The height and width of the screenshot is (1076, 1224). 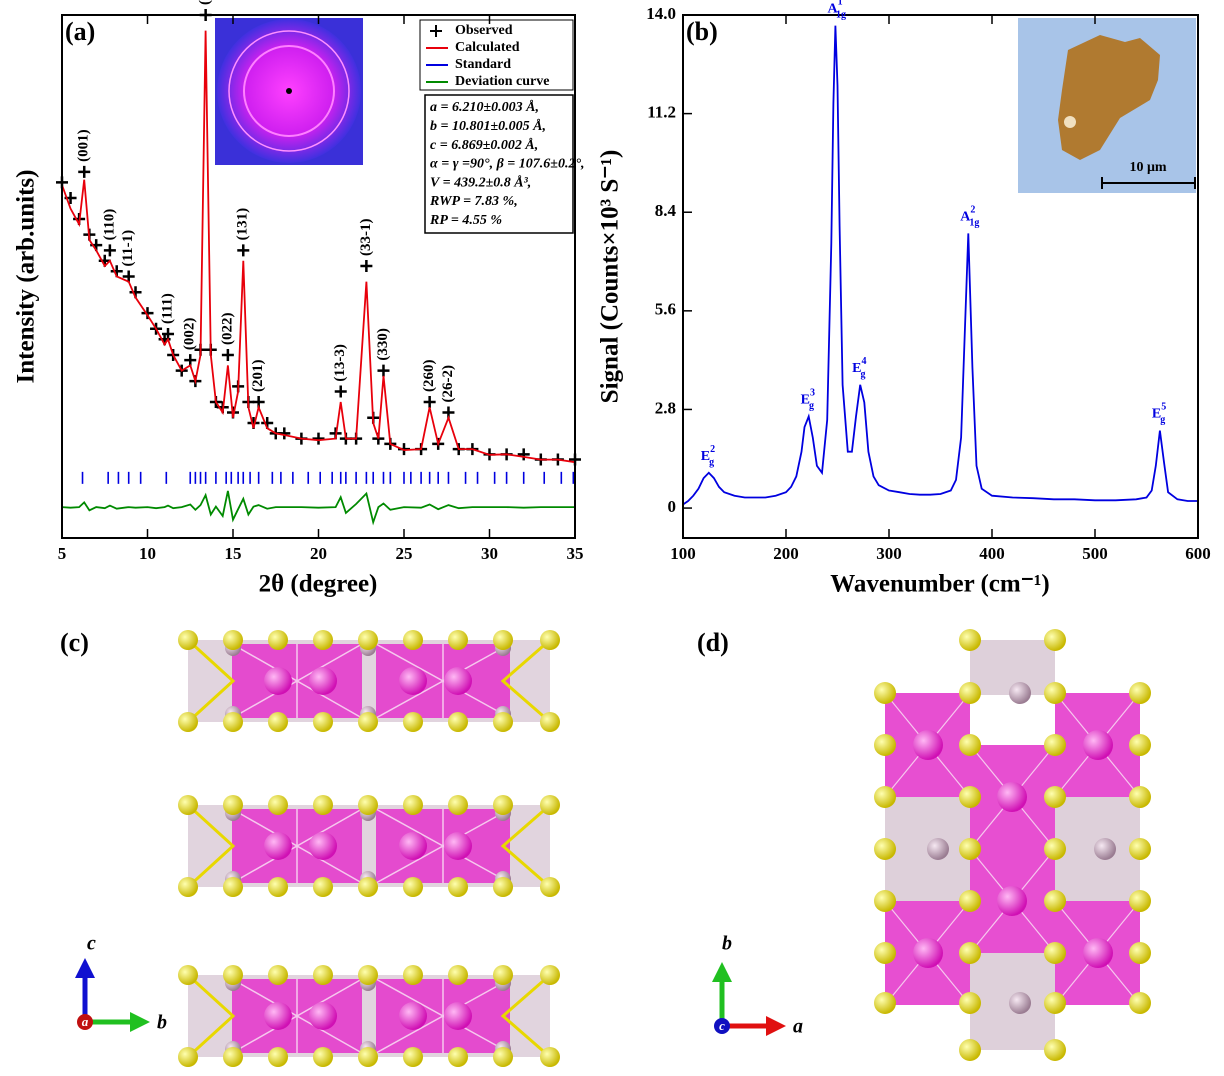 I want to click on x-axis-label: Wavenumber (cm⁻¹), so click(x=940, y=584).